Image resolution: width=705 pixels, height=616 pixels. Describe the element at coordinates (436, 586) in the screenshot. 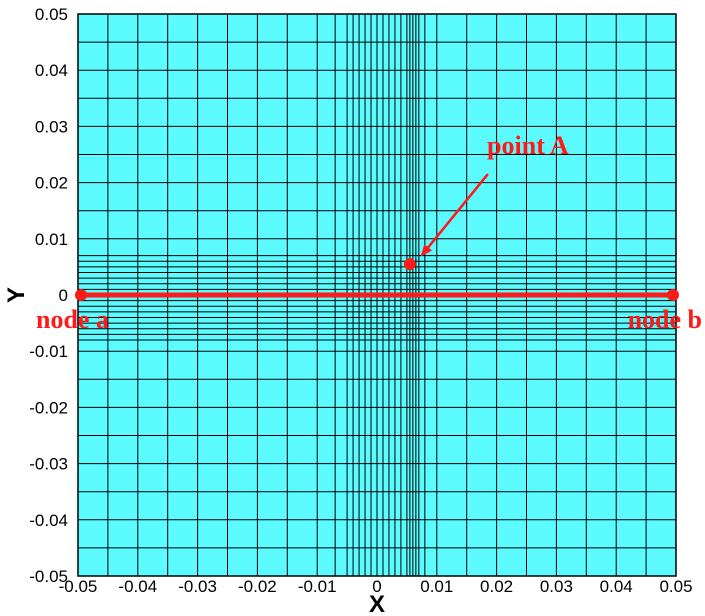

I see `x-tick-label: 0.01` at that location.